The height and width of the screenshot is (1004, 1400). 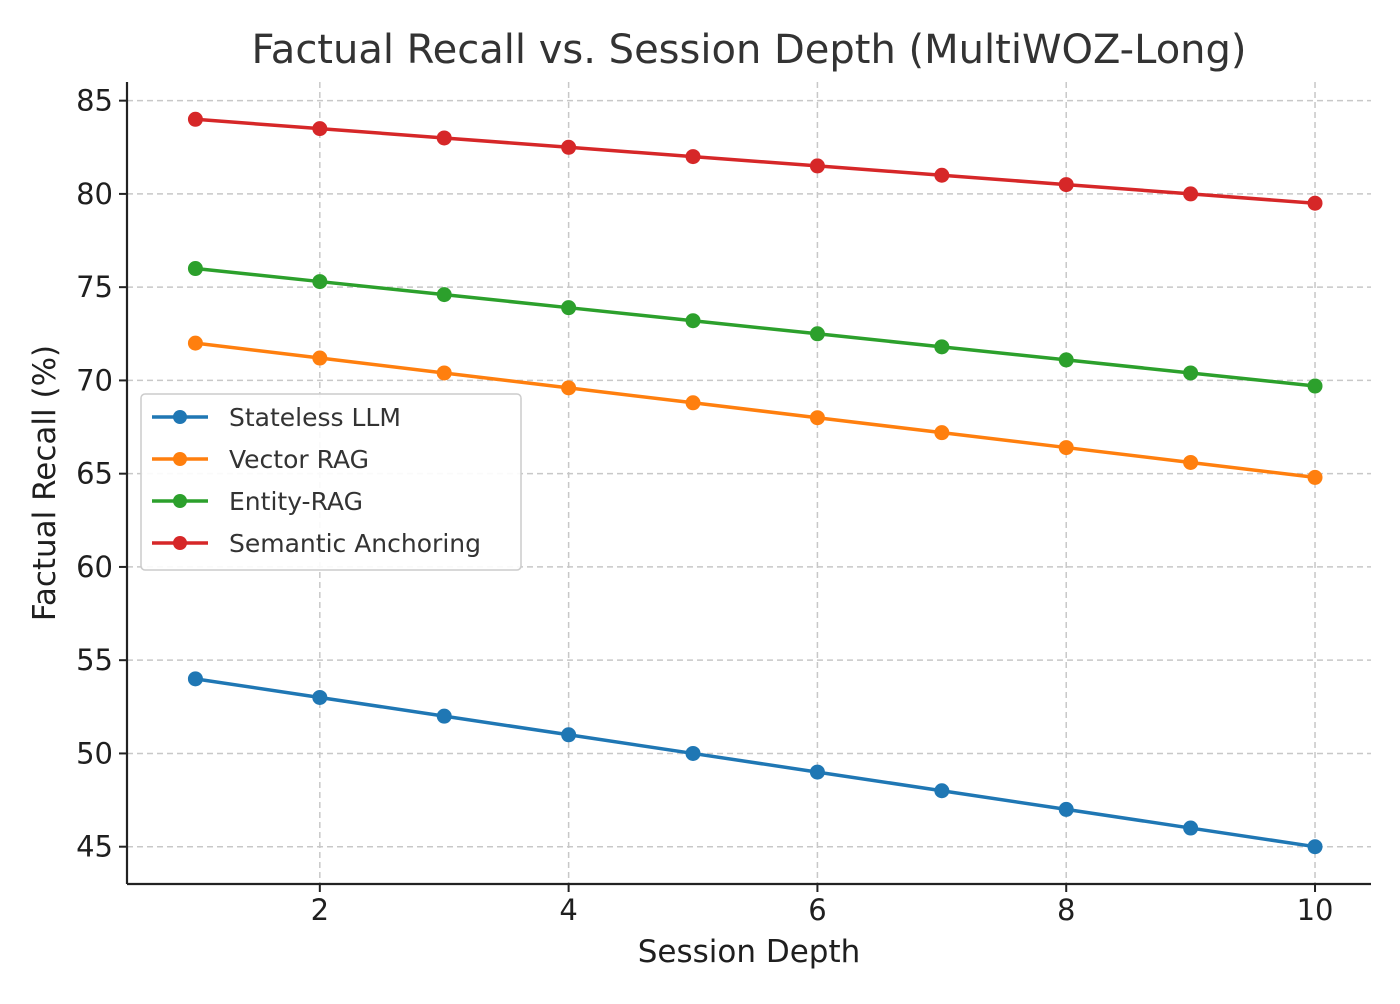 What do you see at coordinates (94, 101) in the screenshot?
I see `y-tick-label: 85` at bounding box center [94, 101].